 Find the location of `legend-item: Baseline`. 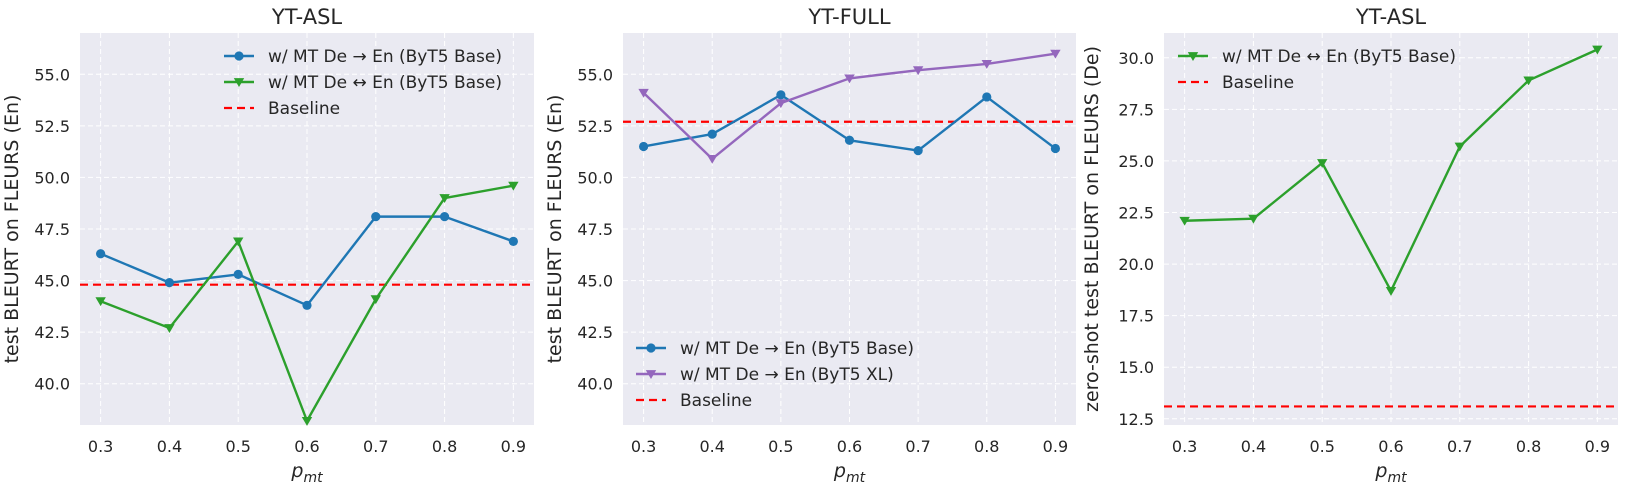

legend-item: Baseline is located at coordinates (694, 401).